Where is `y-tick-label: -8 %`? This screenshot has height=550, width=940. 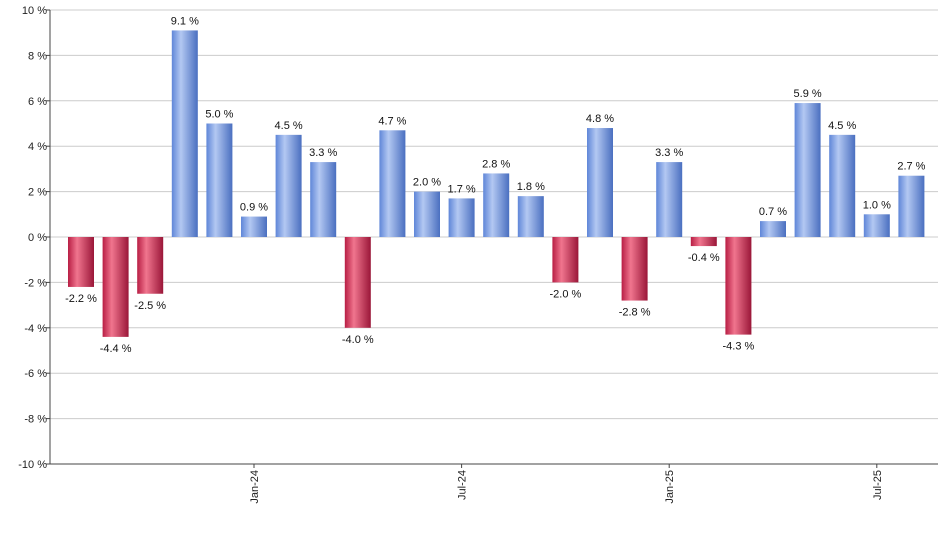 y-tick-label: -8 % is located at coordinates (35, 420).